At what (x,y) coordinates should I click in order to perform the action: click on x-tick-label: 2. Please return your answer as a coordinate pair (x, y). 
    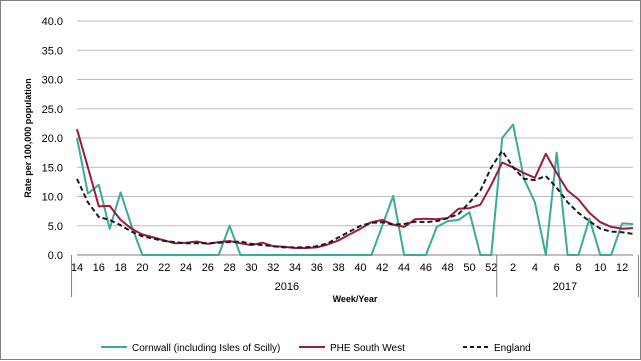
    Looking at the image, I should click on (513, 268).